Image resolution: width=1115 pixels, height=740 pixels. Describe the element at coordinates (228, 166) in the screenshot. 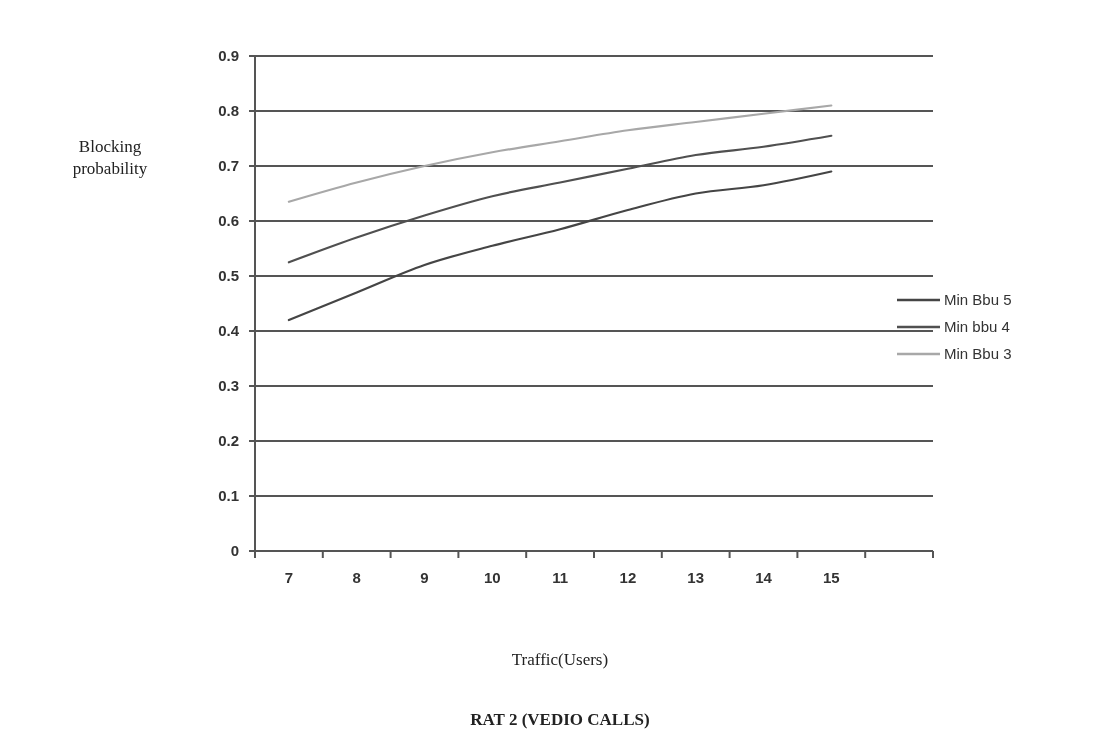

I see `y-tick-label: 0.7` at that location.